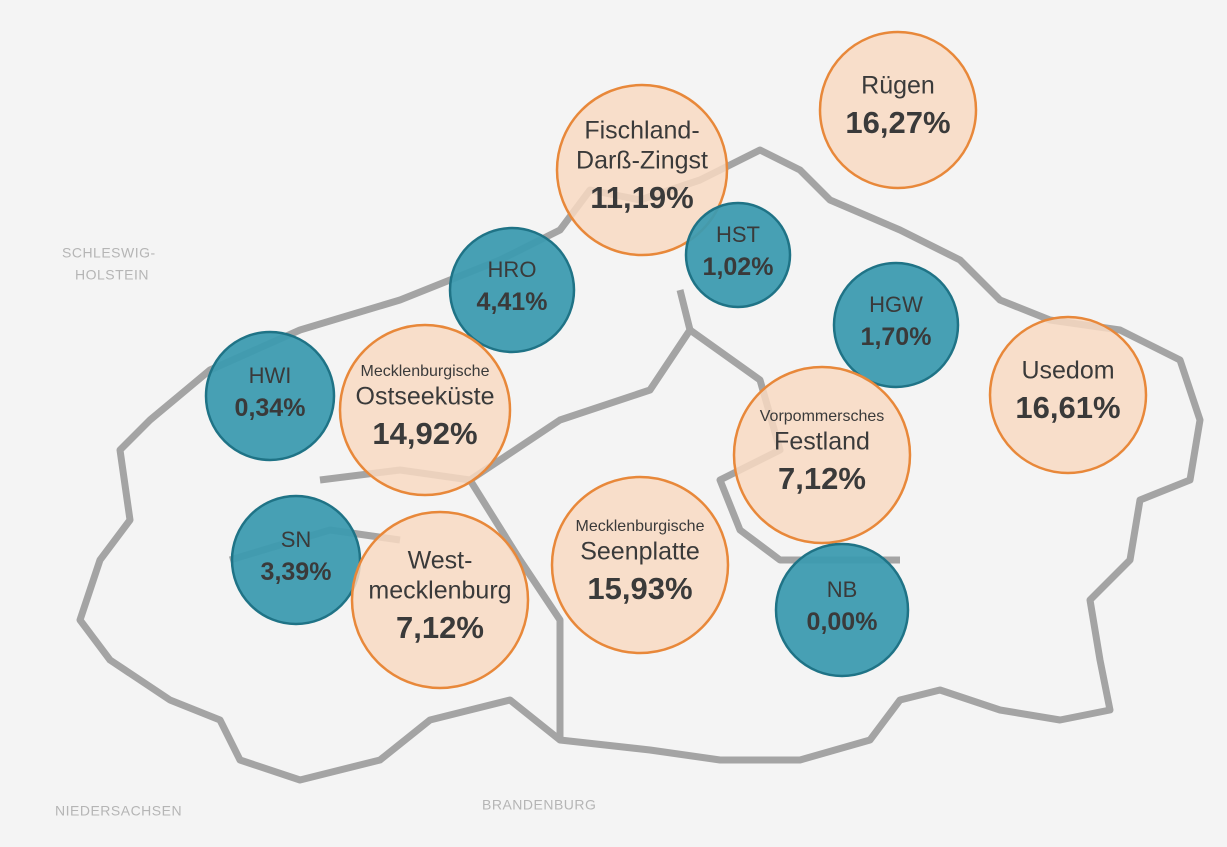 This screenshot has height=847, width=1227. Describe the element at coordinates (842, 589) in the screenshot. I see `region-name: NB` at that location.